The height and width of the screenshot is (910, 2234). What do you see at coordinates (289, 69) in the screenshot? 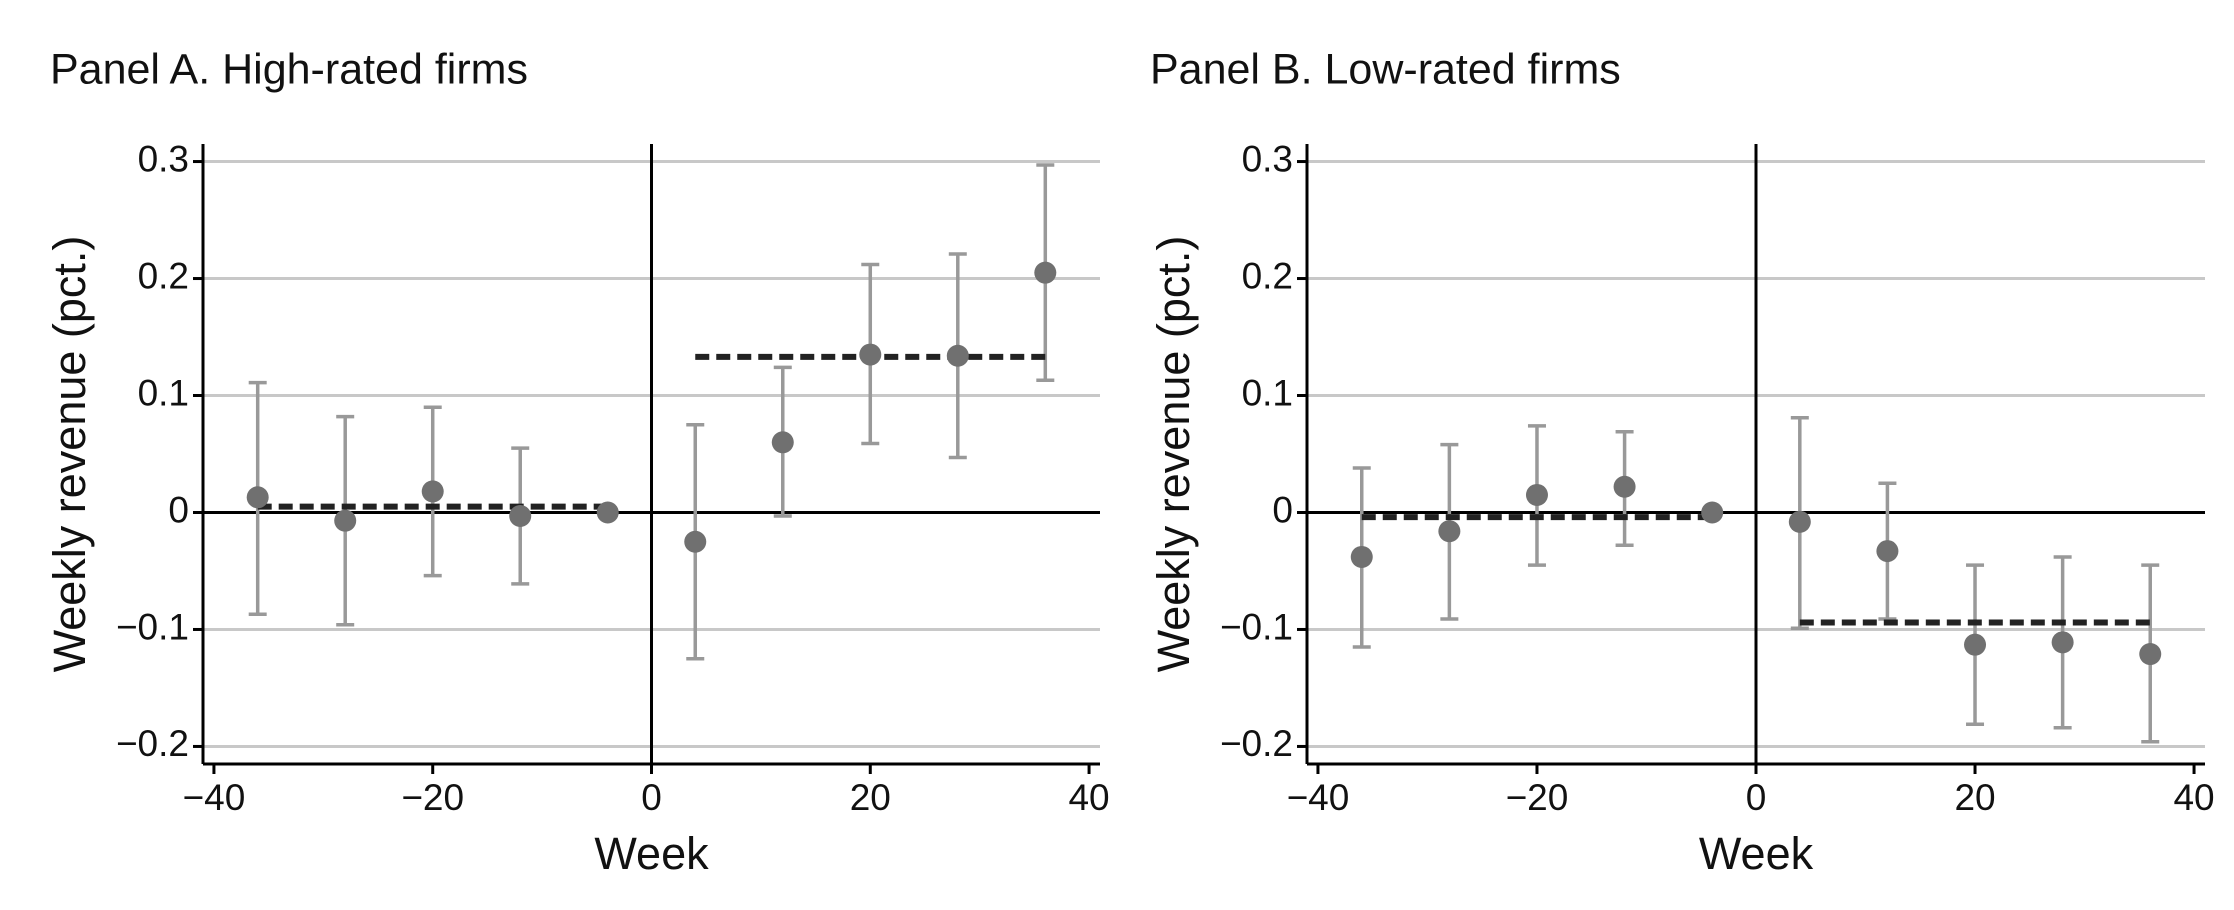
I see `panel-title: Panel A. High-rated firms` at bounding box center [289, 69].